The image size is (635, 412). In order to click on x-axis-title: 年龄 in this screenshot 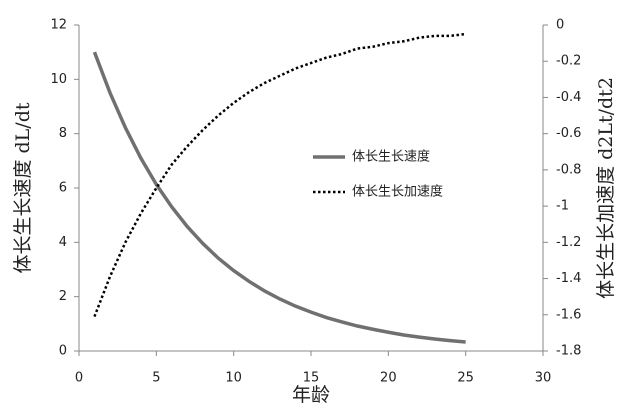, I will do `click(311, 395)`.